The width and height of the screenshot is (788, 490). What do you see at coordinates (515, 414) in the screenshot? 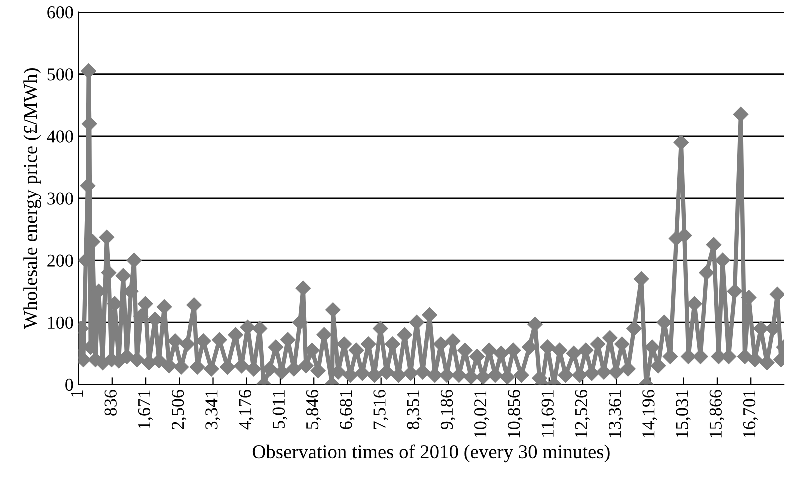
I see `x-tick-label: 10,856` at bounding box center [515, 414].